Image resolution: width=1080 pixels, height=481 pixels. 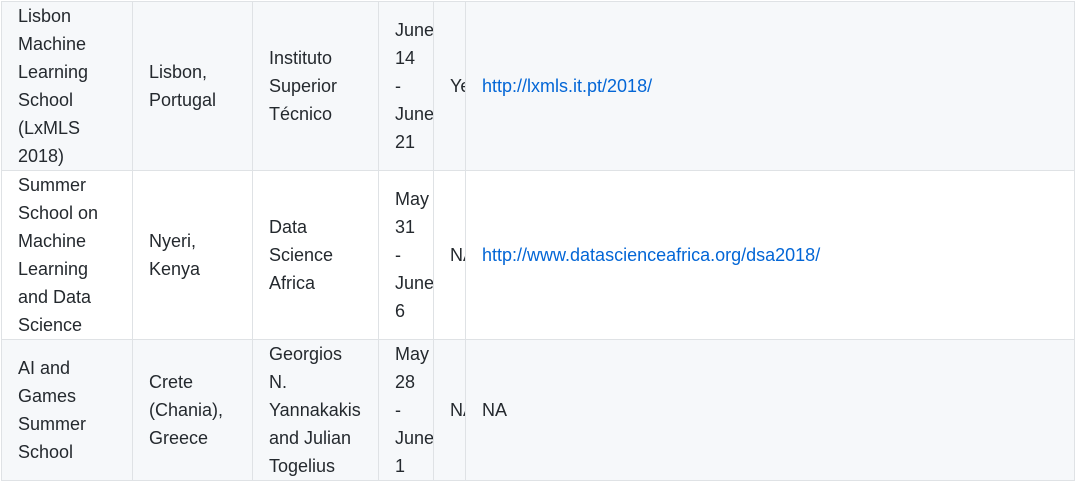 I want to click on deadline-cell: Yes, so click(x=449, y=86).